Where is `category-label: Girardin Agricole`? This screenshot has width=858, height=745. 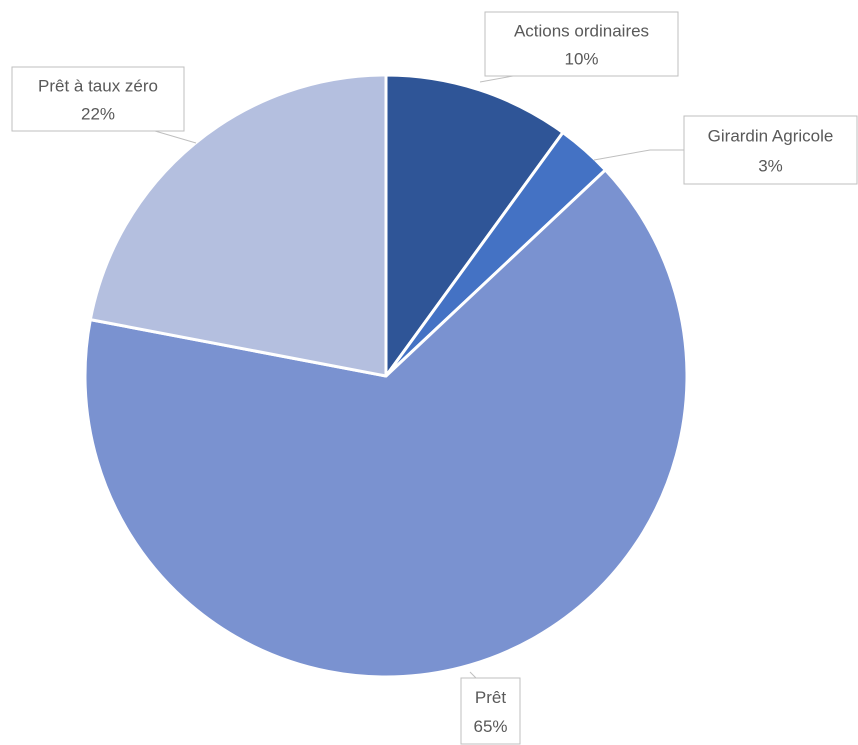 category-label: Girardin Agricole is located at coordinates (771, 136).